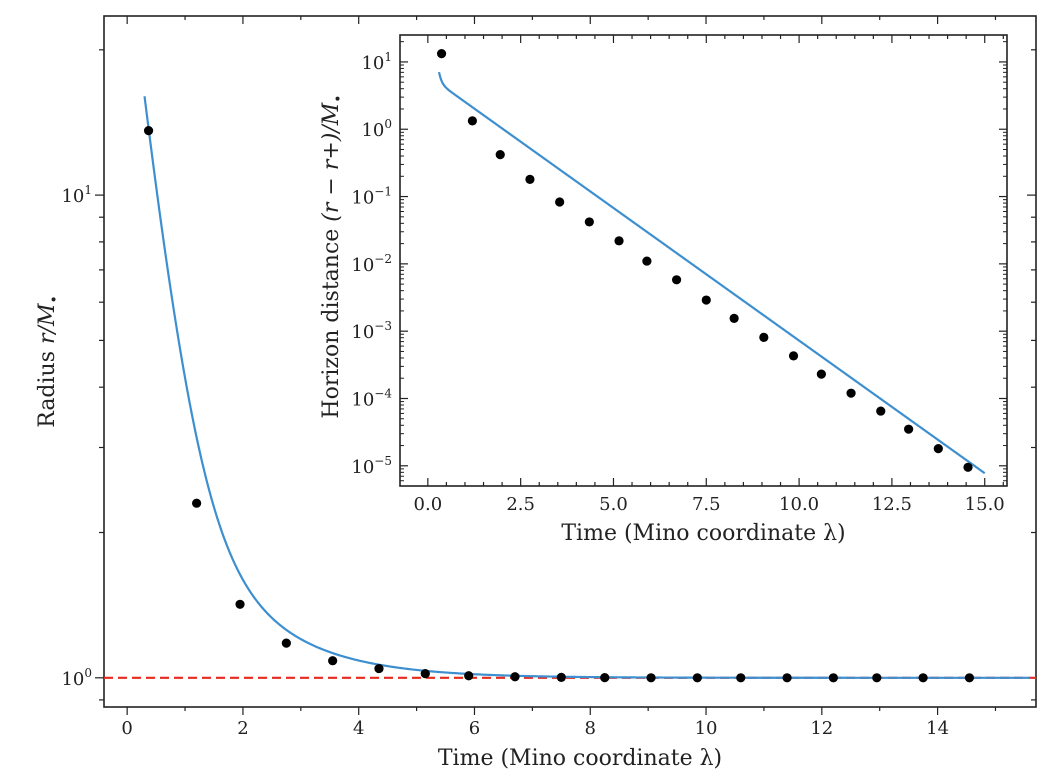 The width and height of the screenshot is (1062, 777). What do you see at coordinates (371, 466) in the screenshot?
I see `inset-y-tick-label: 10⁻⁵` at bounding box center [371, 466].